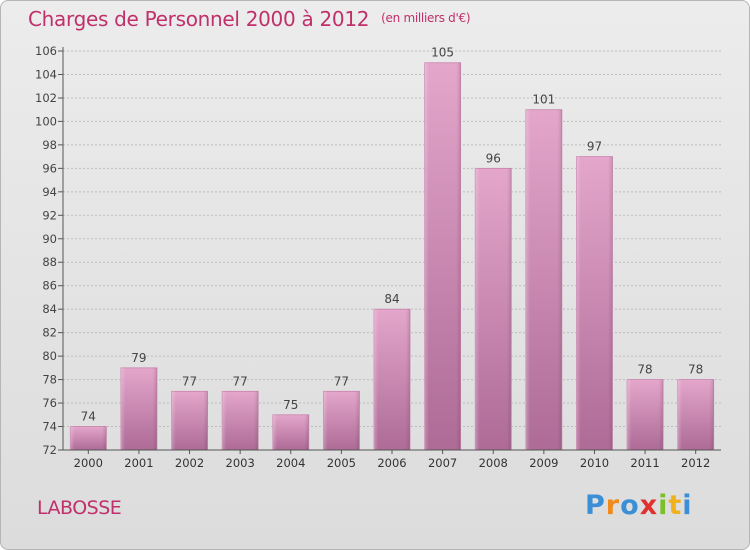  What do you see at coordinates (49, 403) in the screenshot?
I see `y-tick-label: 76` at bounding box center [49, 403].